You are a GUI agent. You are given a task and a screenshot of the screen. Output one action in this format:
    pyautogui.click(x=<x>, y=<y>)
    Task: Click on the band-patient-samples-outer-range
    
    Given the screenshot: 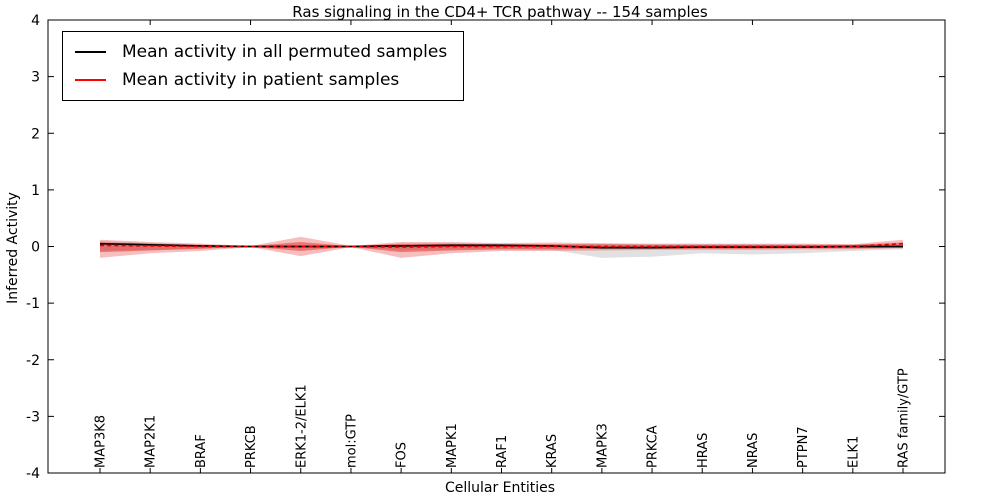 What is the action you would take?
    pyautogui.click(x=501, y=247)
    